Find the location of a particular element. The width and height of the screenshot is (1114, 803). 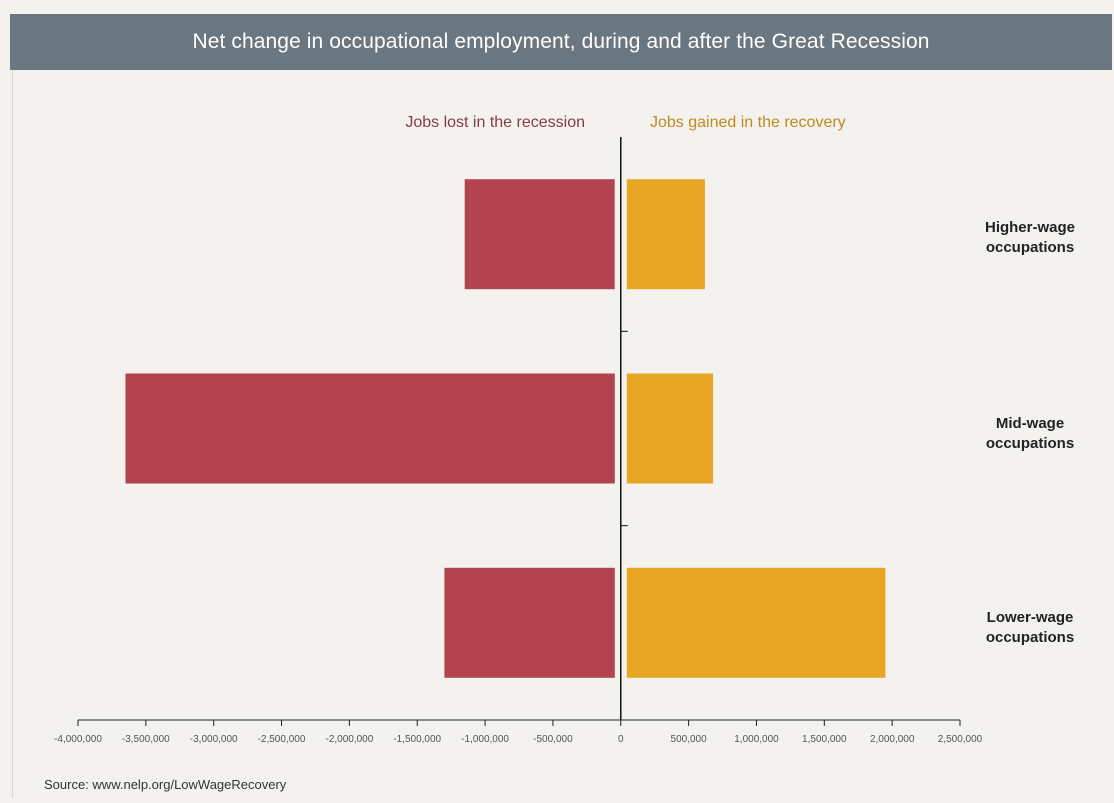

x-tick-label: -2,500,000 is located at coordinates (282, 739).